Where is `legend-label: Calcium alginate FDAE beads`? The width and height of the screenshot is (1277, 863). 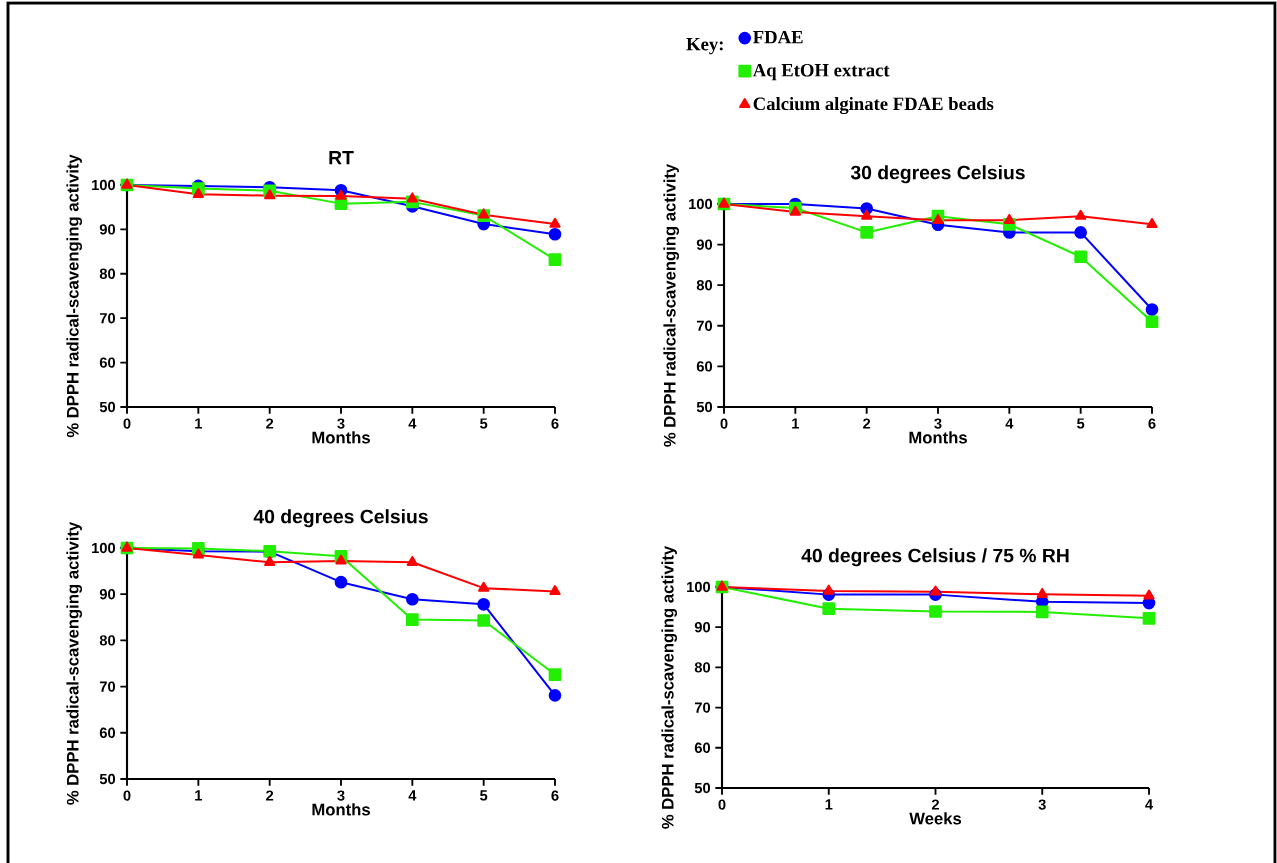
legend-label: Calcium alginate FDAE beads is located at coordinates (873, 105).